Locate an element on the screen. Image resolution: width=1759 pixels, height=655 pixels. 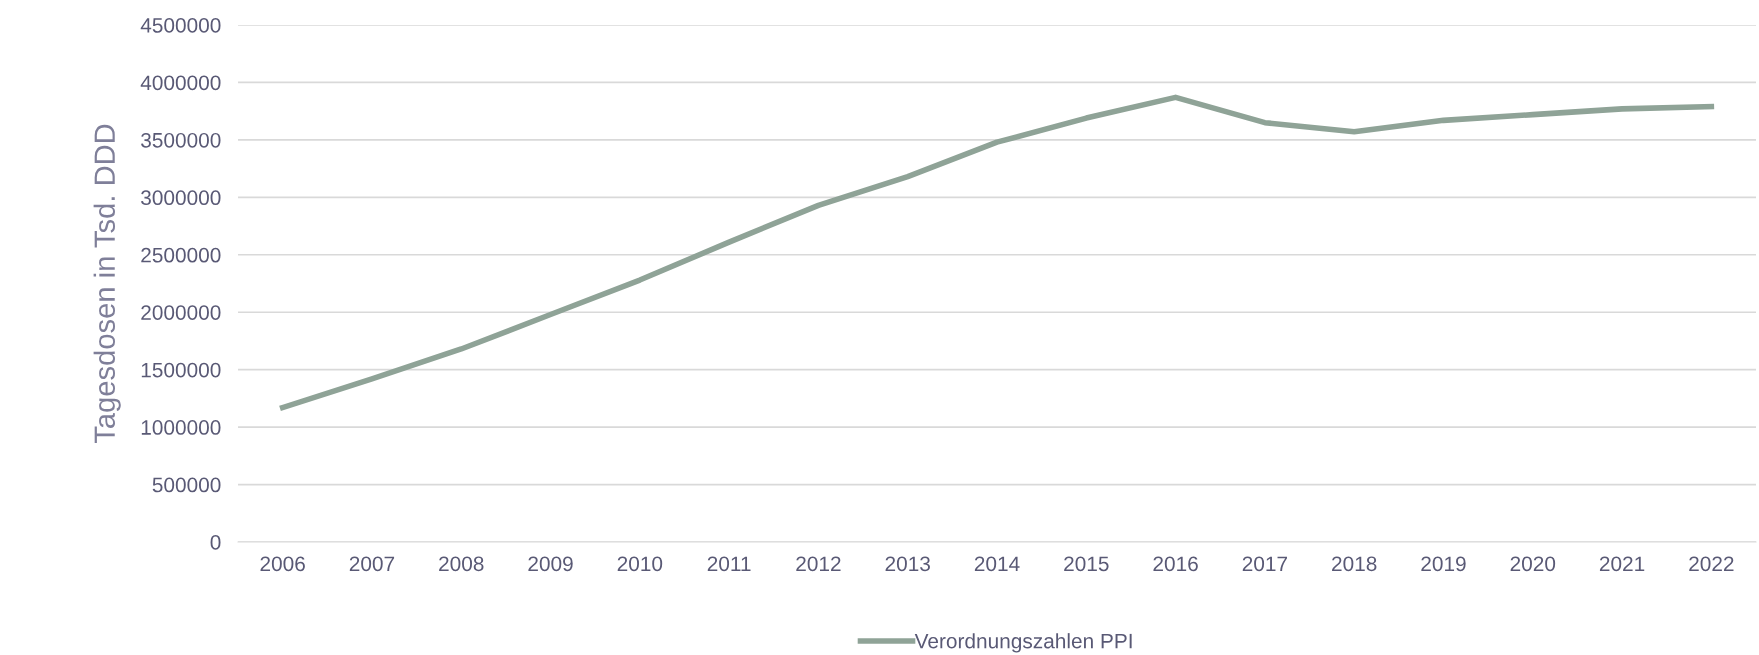
x-tick-label: 2020 is located at coordinates (1533, 564).